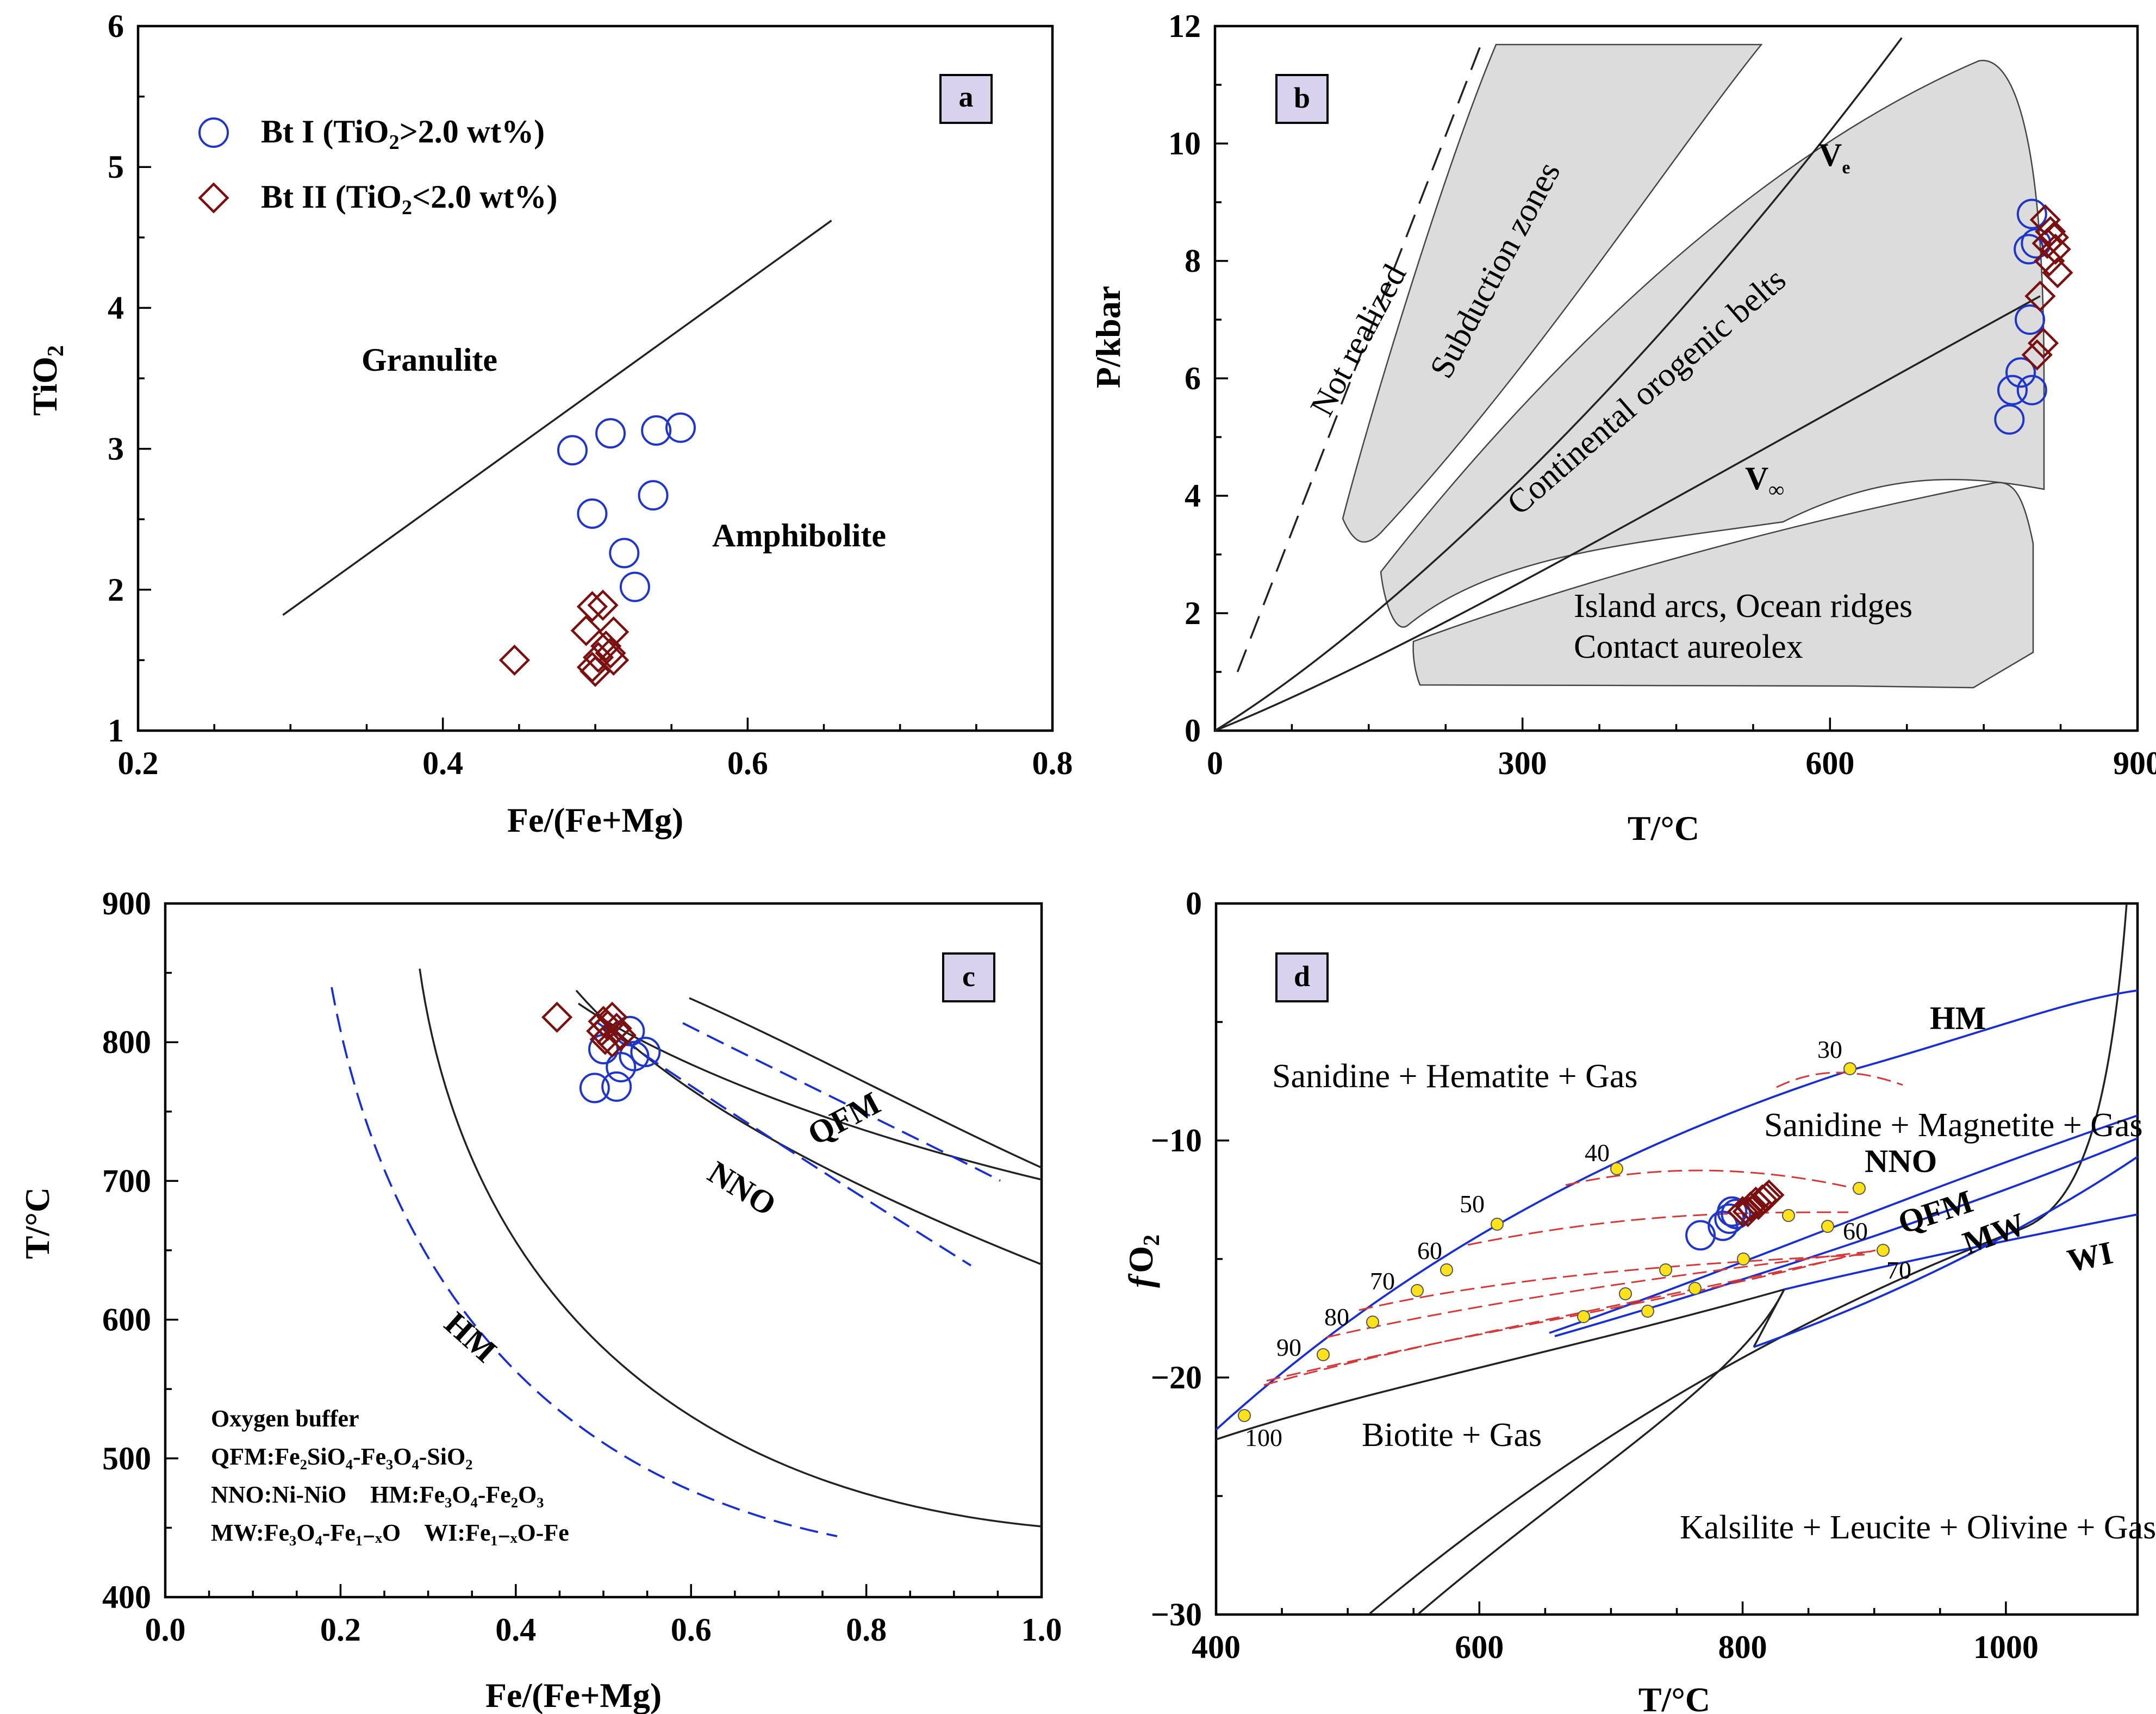 The width and height of the screenshot is (2156, 1714). Describe the element at coordinates (126, 1320) in the screenshot. I see `ytick-label: 600` at that location.